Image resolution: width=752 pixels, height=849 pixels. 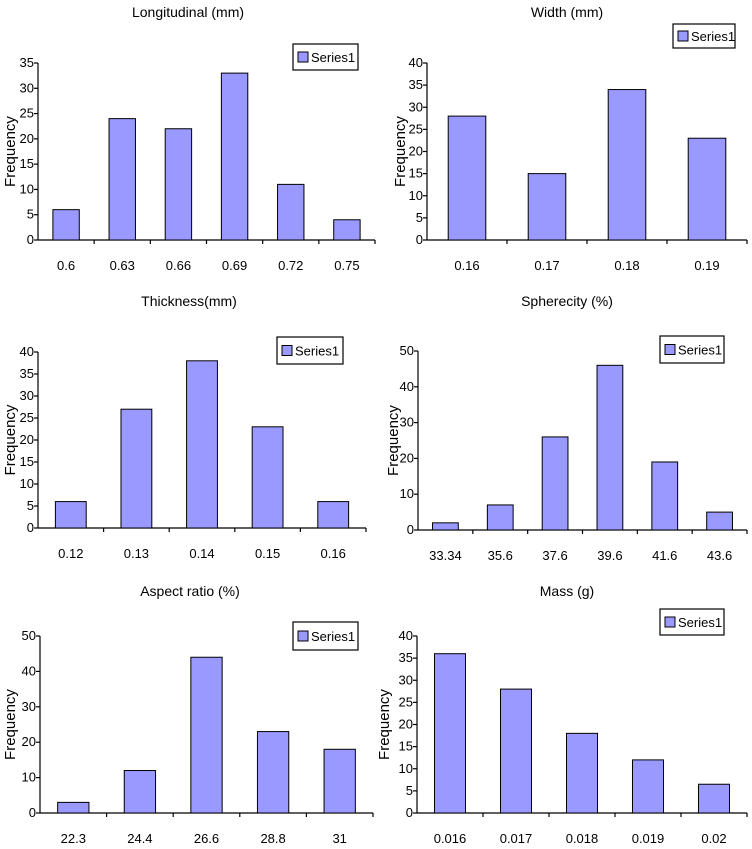 I want to click on x-tick-label: 0.14, so click(x=201, y=553).